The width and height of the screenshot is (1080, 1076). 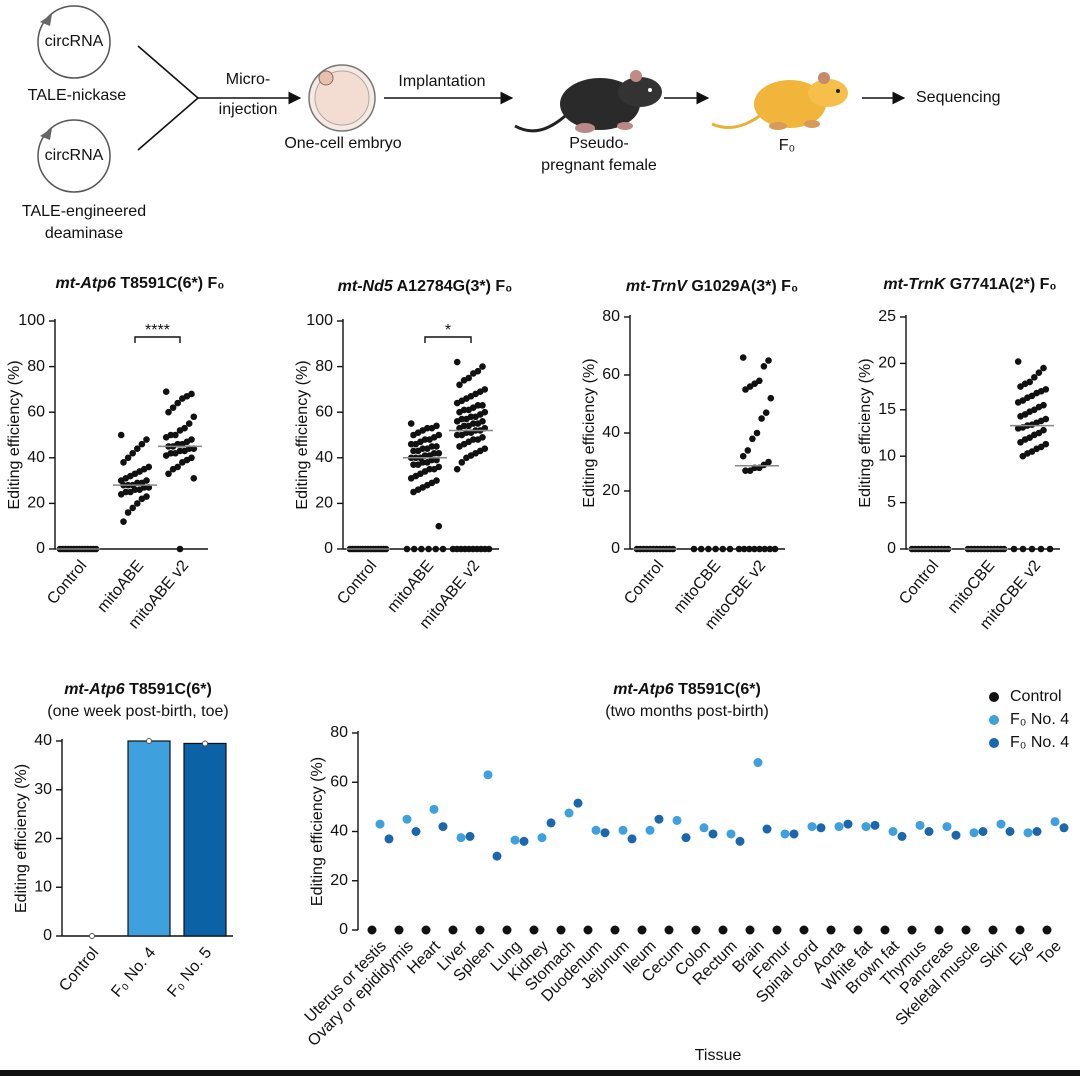 I want to click on title-gene: mt-Nd5, so click(x=366, y=286).